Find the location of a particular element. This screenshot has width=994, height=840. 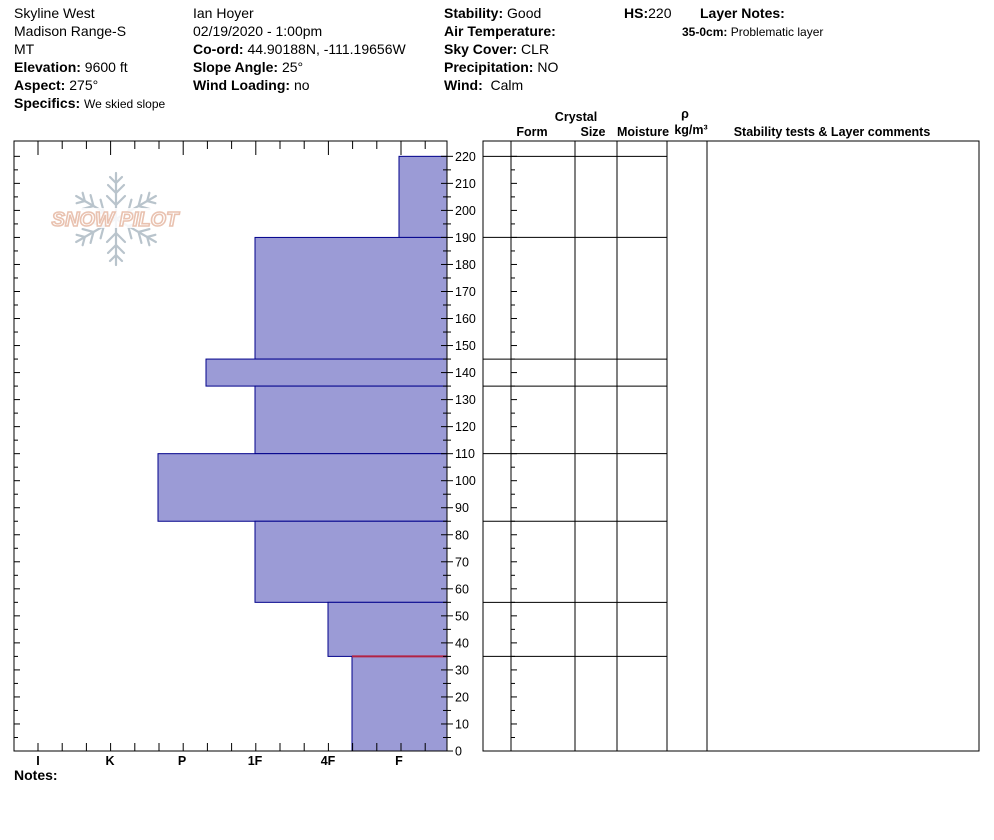

y-tick-label: 110 is located at coordinates (465, 454).